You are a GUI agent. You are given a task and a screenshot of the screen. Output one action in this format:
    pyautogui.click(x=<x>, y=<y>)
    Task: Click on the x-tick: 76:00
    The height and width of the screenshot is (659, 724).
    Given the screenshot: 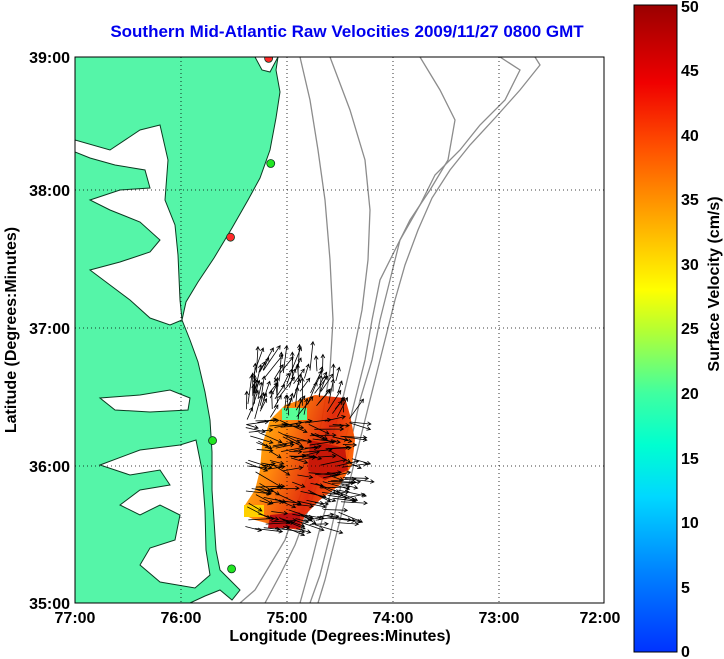 What is the action you would take?
    pyautogui.click(x=181, y=618)
    